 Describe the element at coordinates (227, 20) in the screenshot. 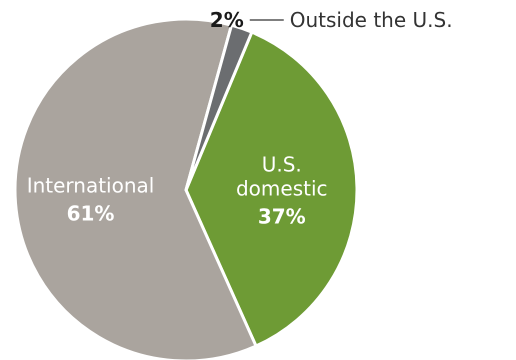

I see `callout-value-label: 2%` at that location.